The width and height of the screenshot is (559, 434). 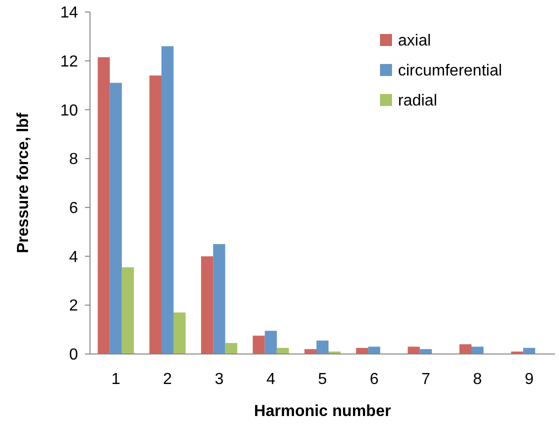 What do you see at coordinates (219, 379) in the screenshot?
I see `x-tick-label: 3` at bounding box center [219, 379].